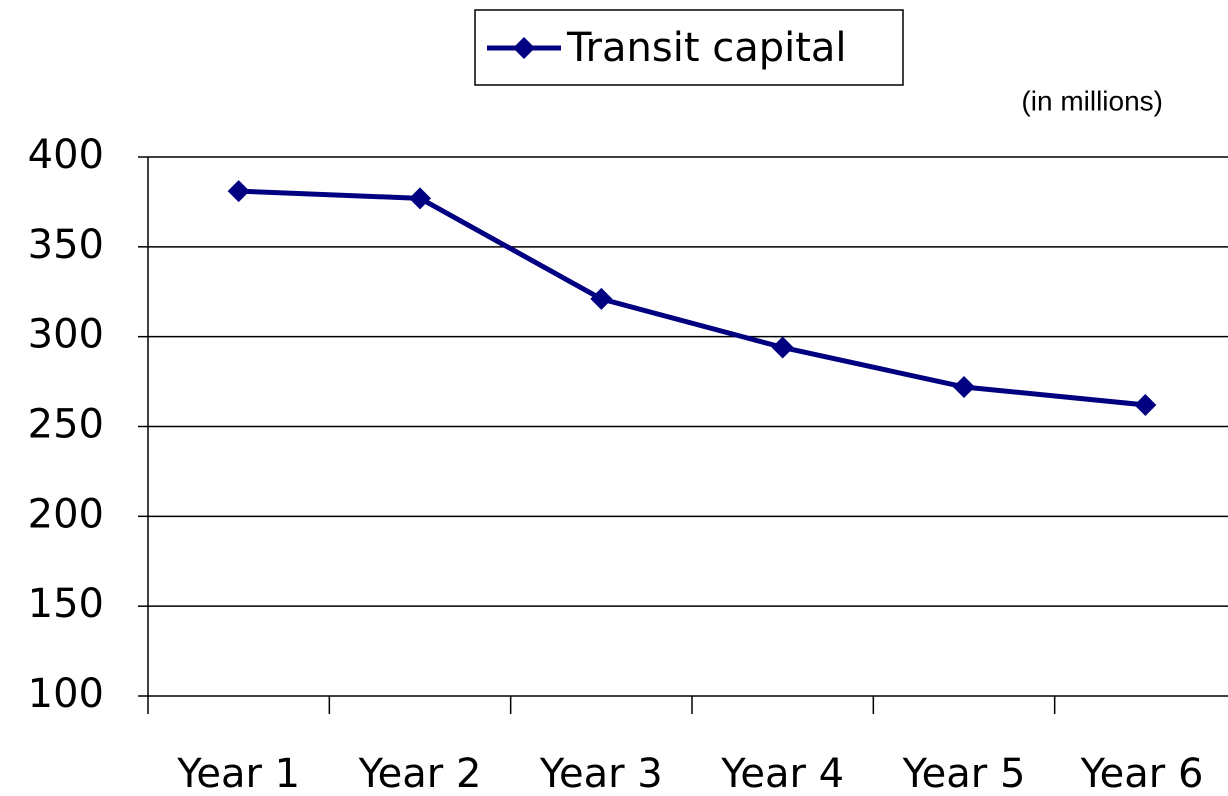 Image resolution: width=1228 pixels, height=796 pixels. What do you see at coordinates (964, 773) in the screenshot?
I see `x-tick-label: Year 5` at bounding box center [964, 773].